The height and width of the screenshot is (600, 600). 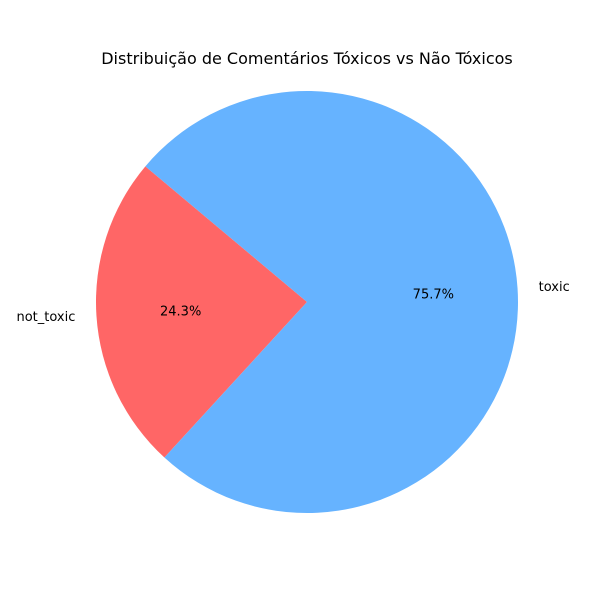 What do you see at coordinates (292, 302) in the screenshot?
I see `pie-labels: not_toxic 24.3% toxic 75.7%` at bounding box center [292, 302].